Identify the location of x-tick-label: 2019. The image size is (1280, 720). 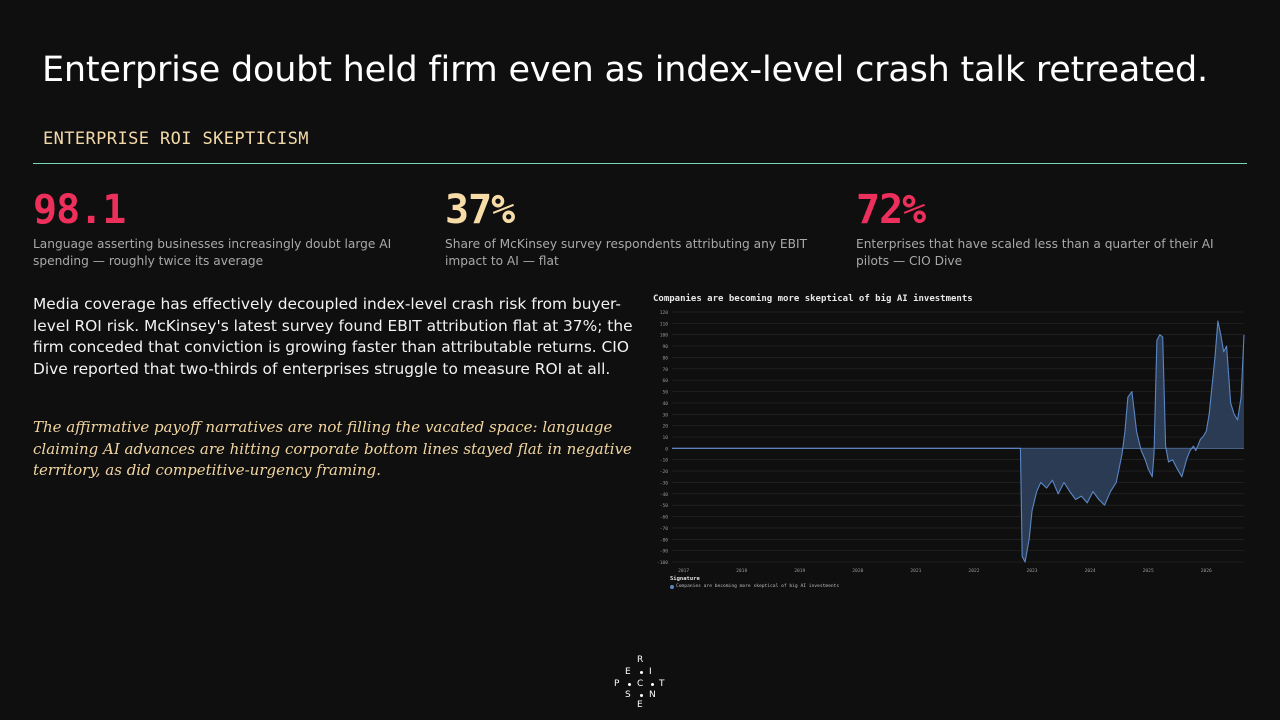
(799, 571).